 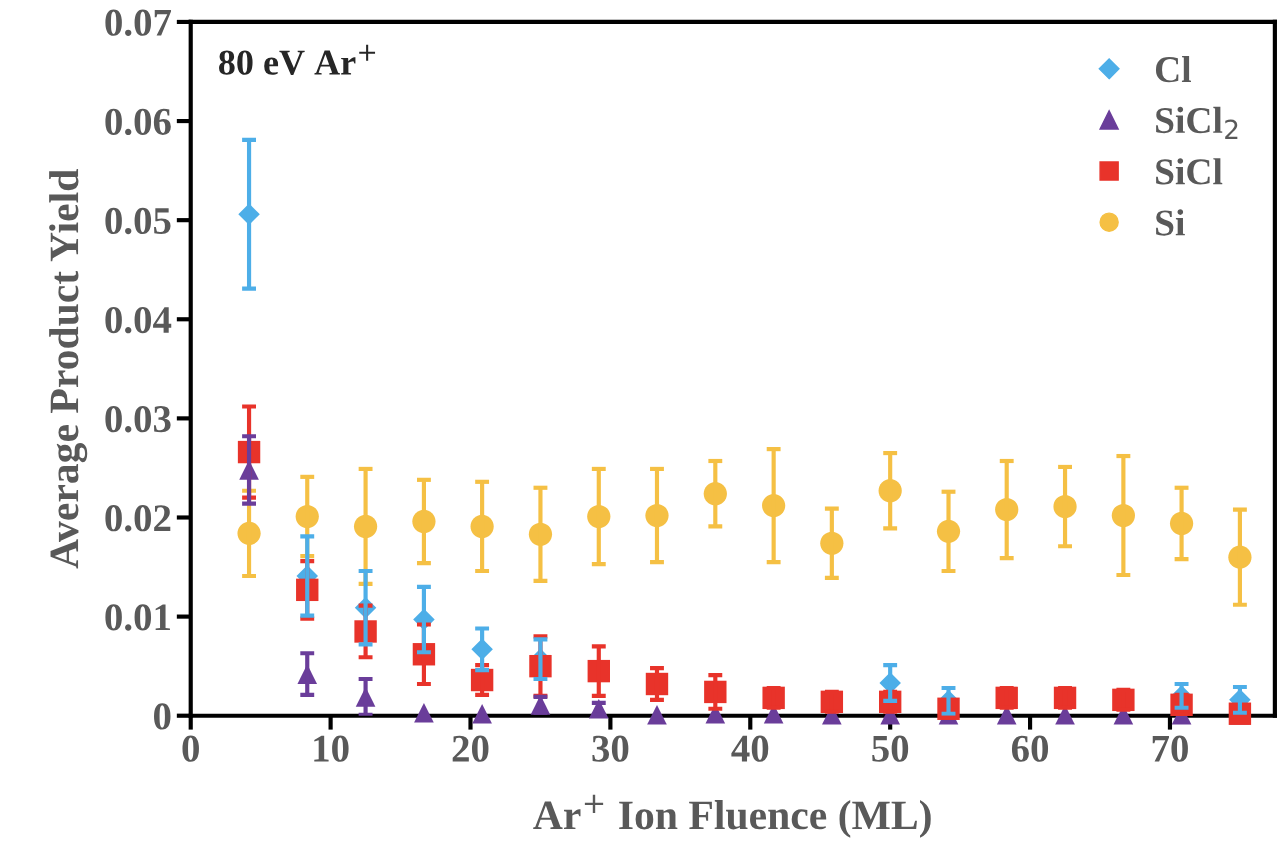 What do you see at coordinates (331, 748) in the screenshot?
I see `x-tick-label: 10` at bounding box center [331, 748].